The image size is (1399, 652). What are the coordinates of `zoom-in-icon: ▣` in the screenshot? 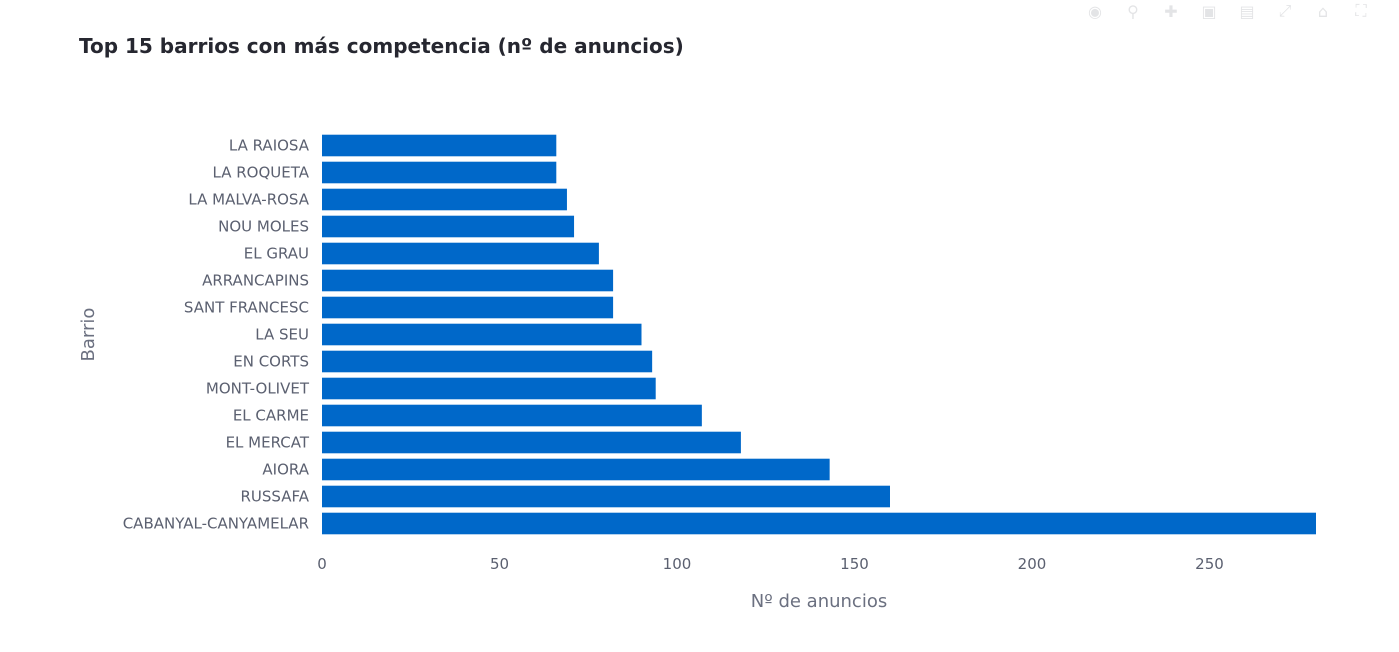 It's located at (1209, 11).